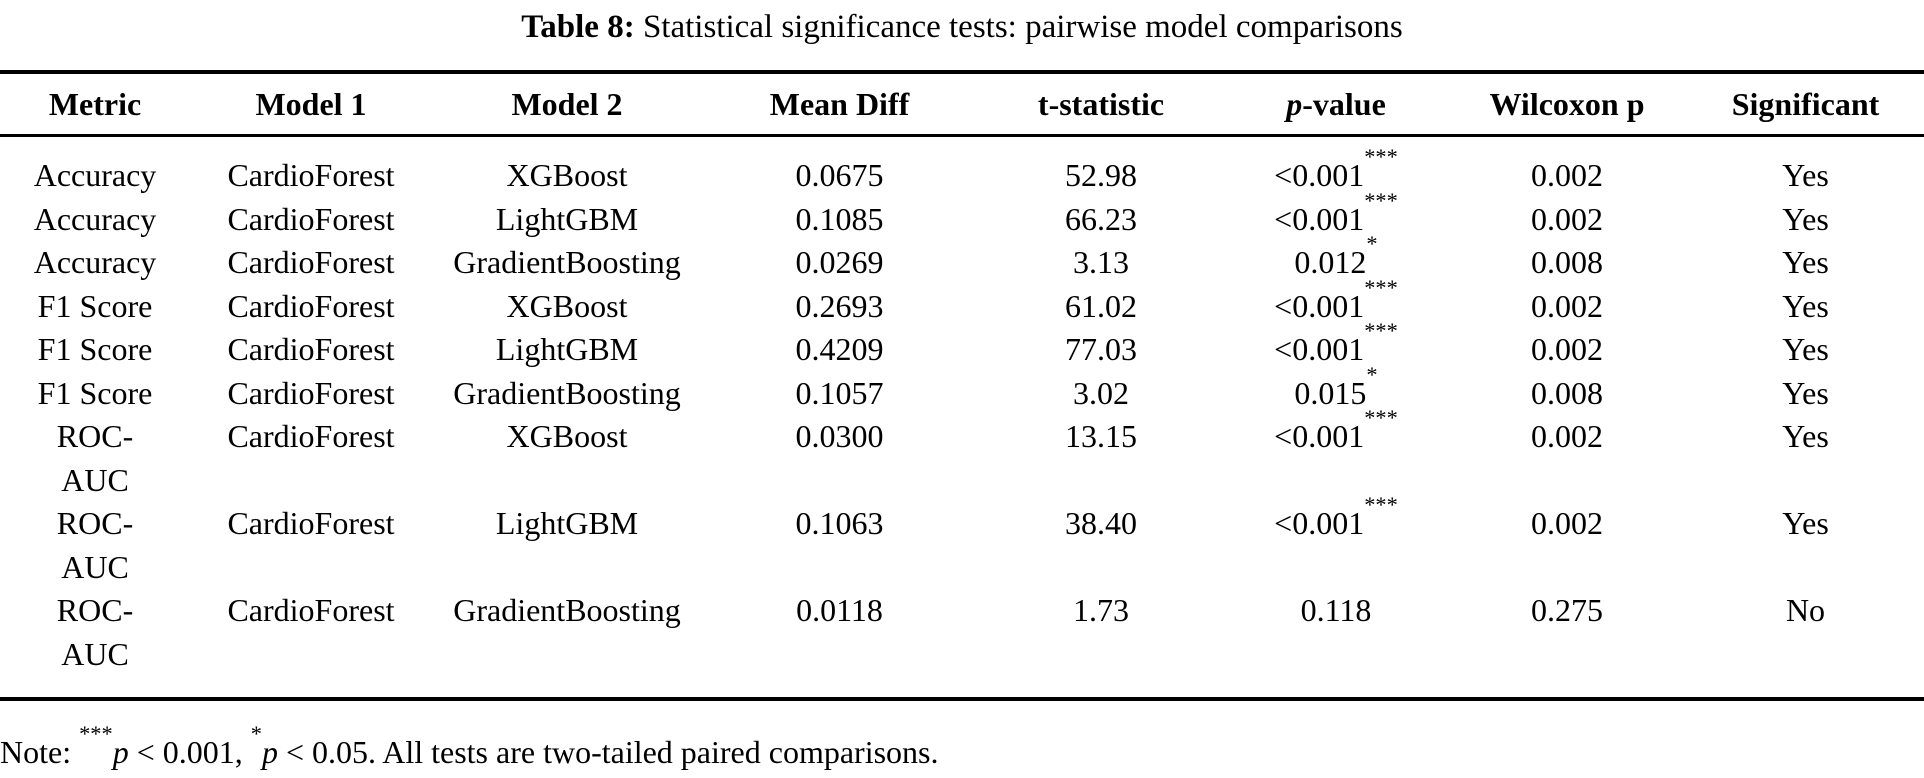  Describe the element at coordinates (1101, 305) in the screenshot. I see `cell-t-stat: 61.02` at that location.